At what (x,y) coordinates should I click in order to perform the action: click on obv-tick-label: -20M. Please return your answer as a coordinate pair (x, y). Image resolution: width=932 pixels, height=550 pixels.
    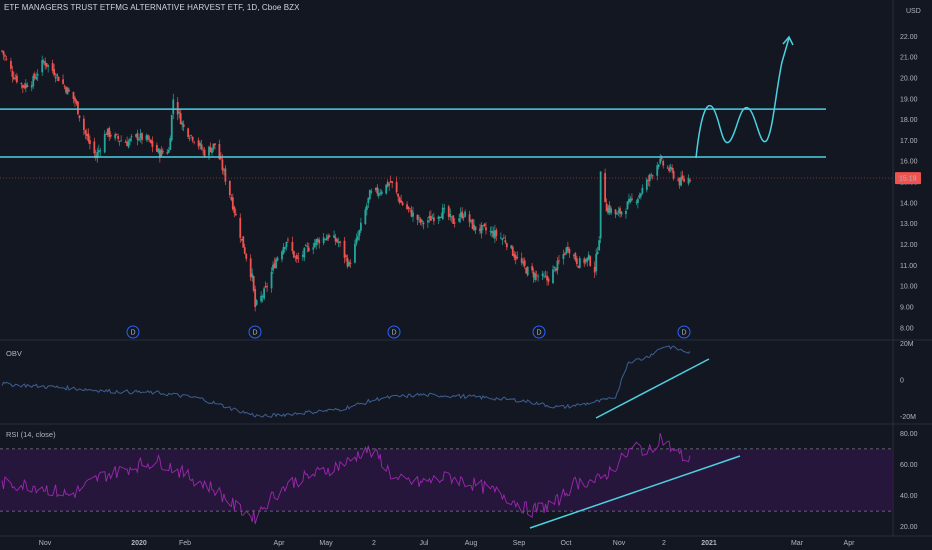
    Looking at the image, I should click on (908, 417).